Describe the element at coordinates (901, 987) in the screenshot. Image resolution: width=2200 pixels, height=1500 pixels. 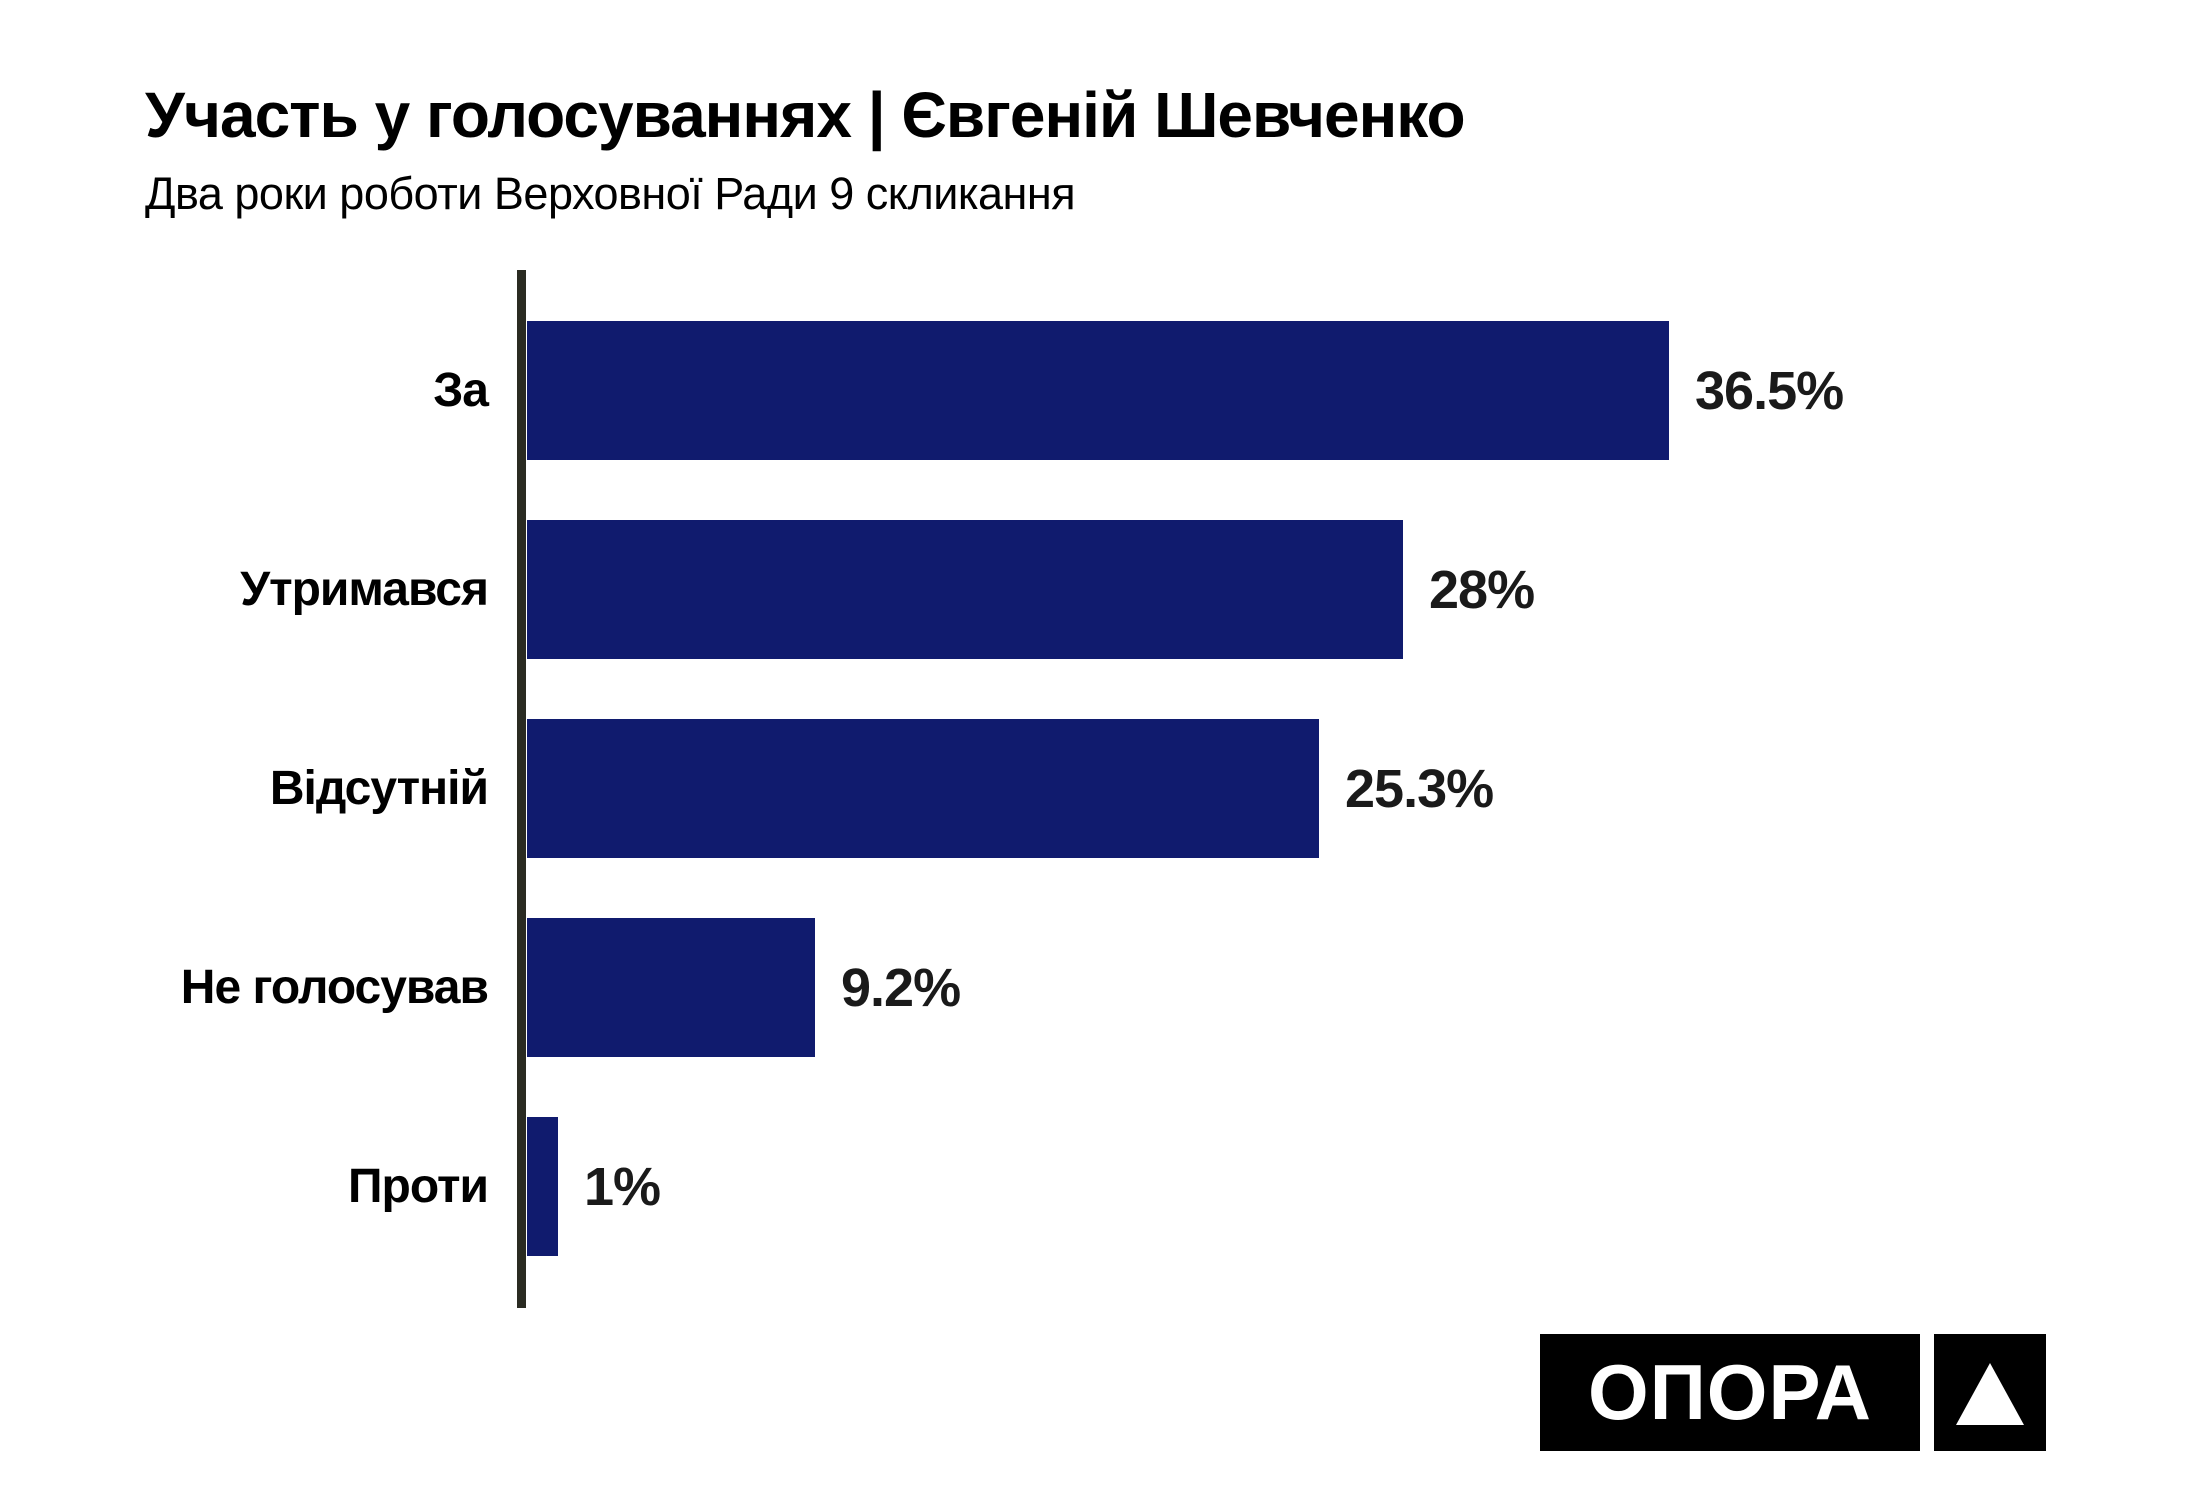
I see `value-label: 9.2%` at that location.